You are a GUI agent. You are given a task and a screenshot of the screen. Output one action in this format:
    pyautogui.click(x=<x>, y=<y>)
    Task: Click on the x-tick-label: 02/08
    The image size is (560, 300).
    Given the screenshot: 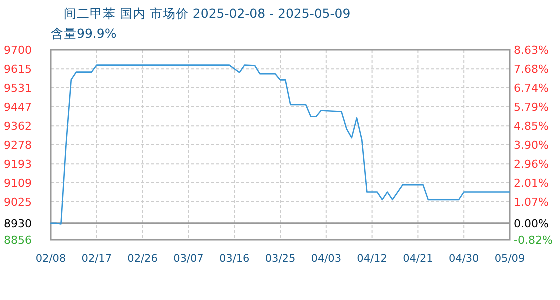 What is the action you would take?
    pyautogui.click(x=51, y=259)
    